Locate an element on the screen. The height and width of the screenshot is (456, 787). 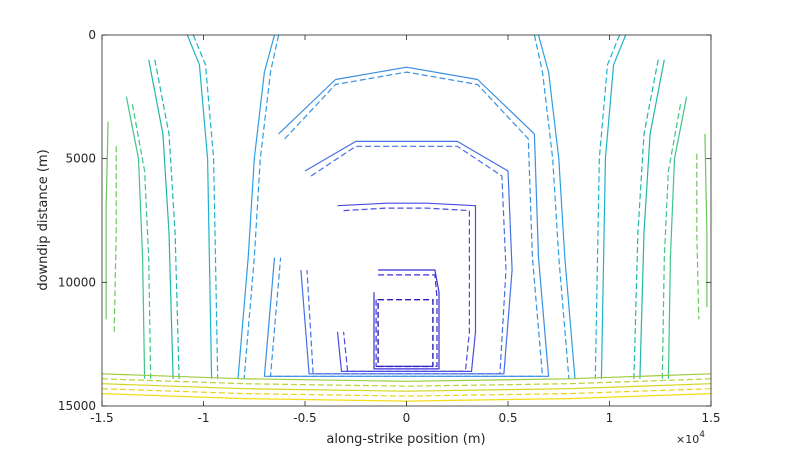
x-axis-label: along-strike position (m) is located at coordinates (405, 439).